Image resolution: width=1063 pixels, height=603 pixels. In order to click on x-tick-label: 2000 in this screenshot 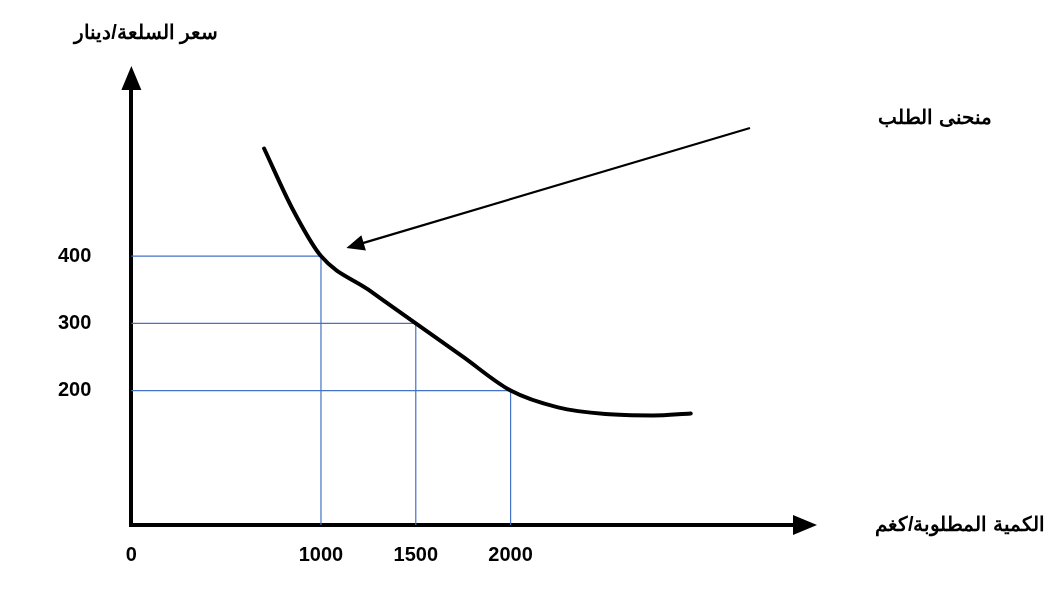, I will do `click(510, 553)`.